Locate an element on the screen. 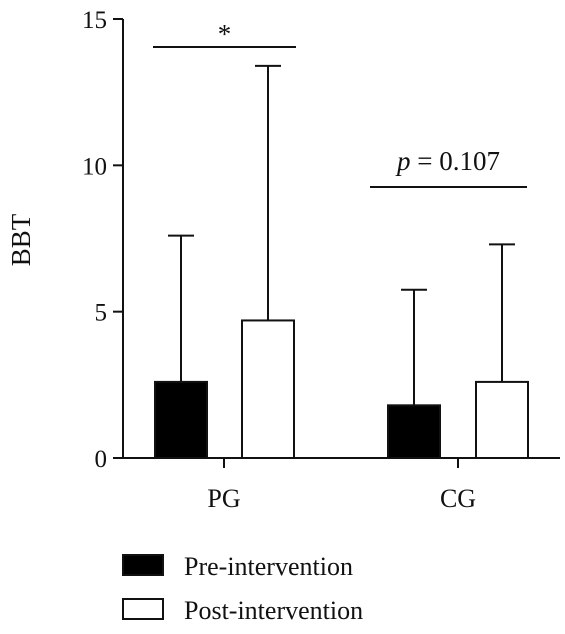  y-axis-title: BBT is located at coordinates (21, 239).